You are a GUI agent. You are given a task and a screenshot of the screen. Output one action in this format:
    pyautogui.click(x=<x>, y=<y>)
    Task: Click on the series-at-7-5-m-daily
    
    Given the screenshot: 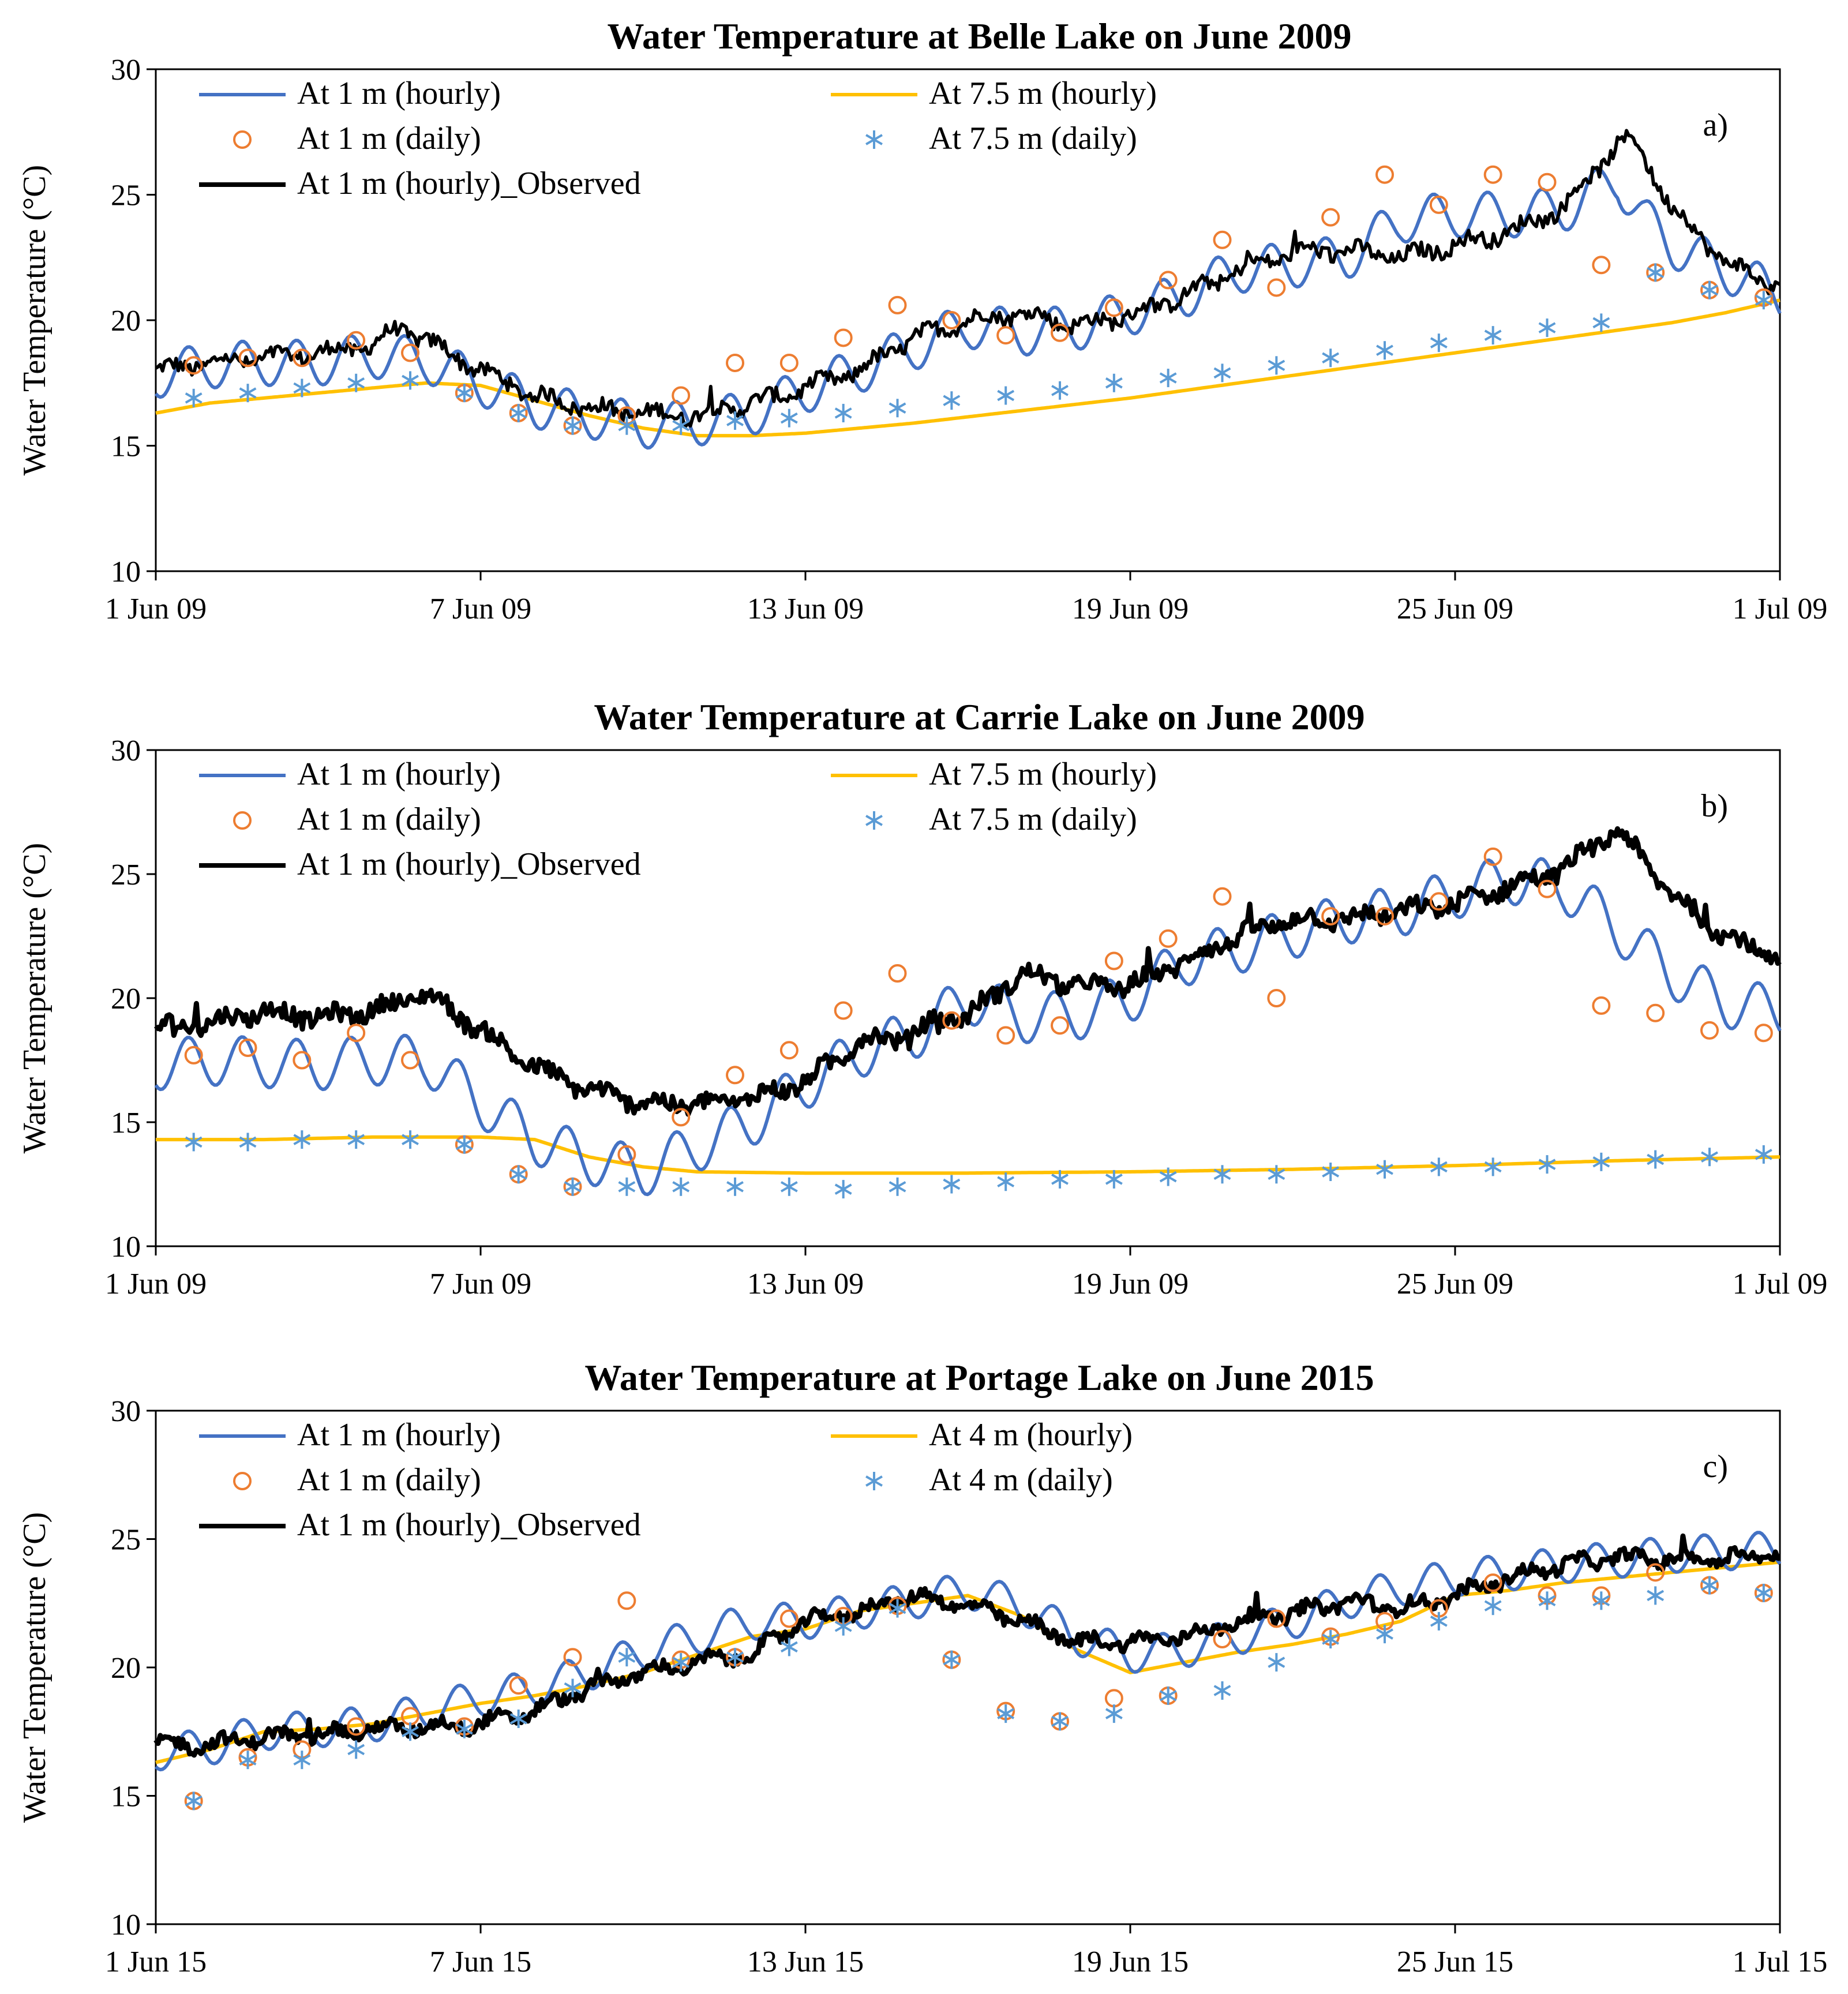 What is the action you would take?
    pyautogui.click(x=978, y=349)
    